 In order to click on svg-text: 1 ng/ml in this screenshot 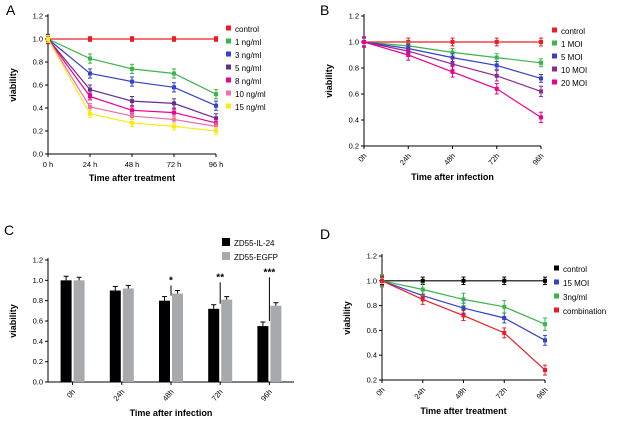, I will do `click(248, 42)`.